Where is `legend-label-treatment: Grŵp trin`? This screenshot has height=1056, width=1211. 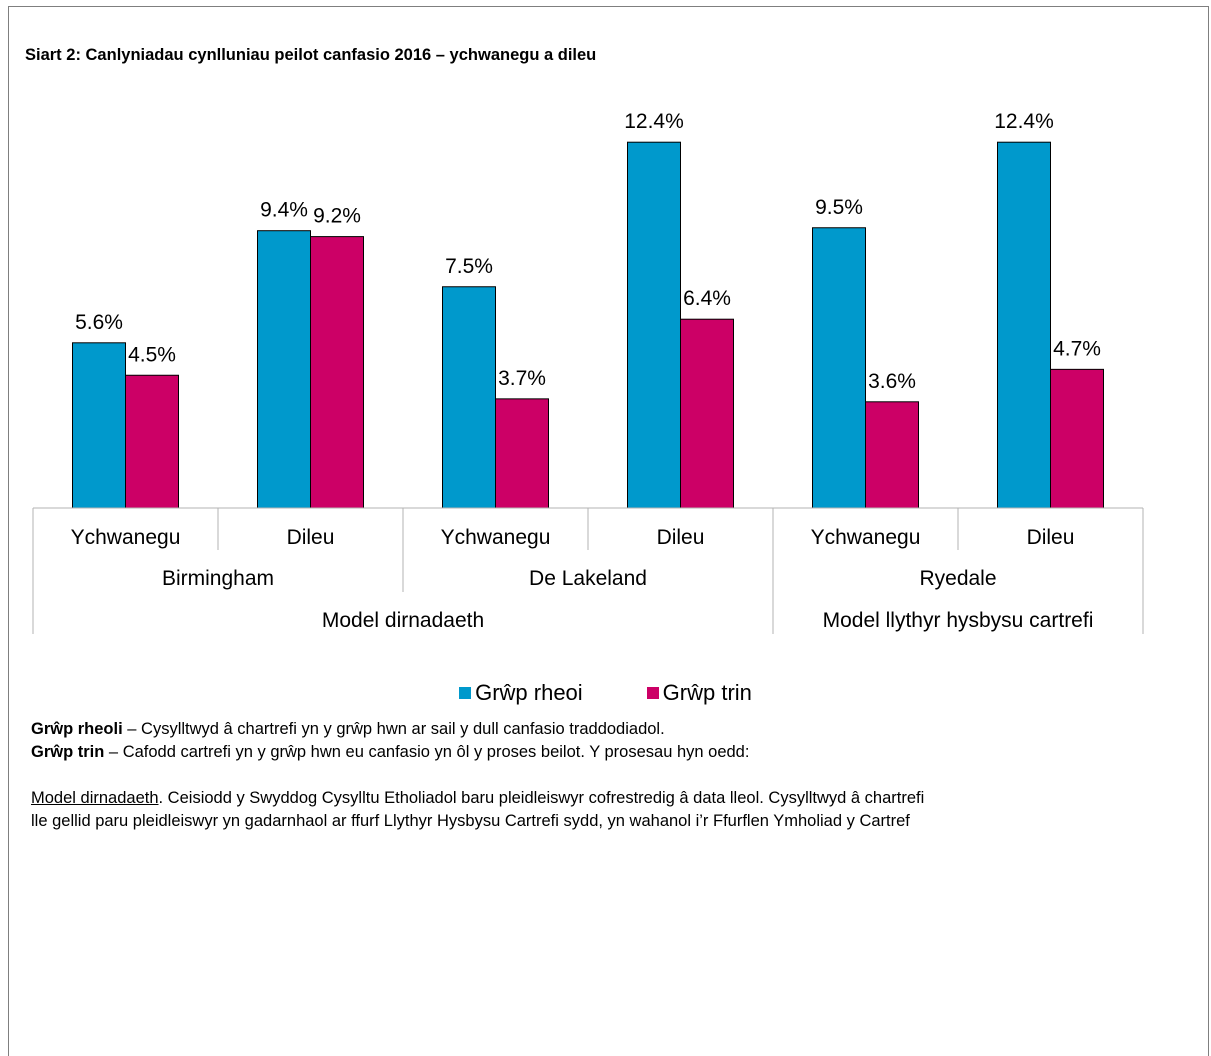
legend-label-treatment: Grŵp trin is located at coordinates (707, 692).